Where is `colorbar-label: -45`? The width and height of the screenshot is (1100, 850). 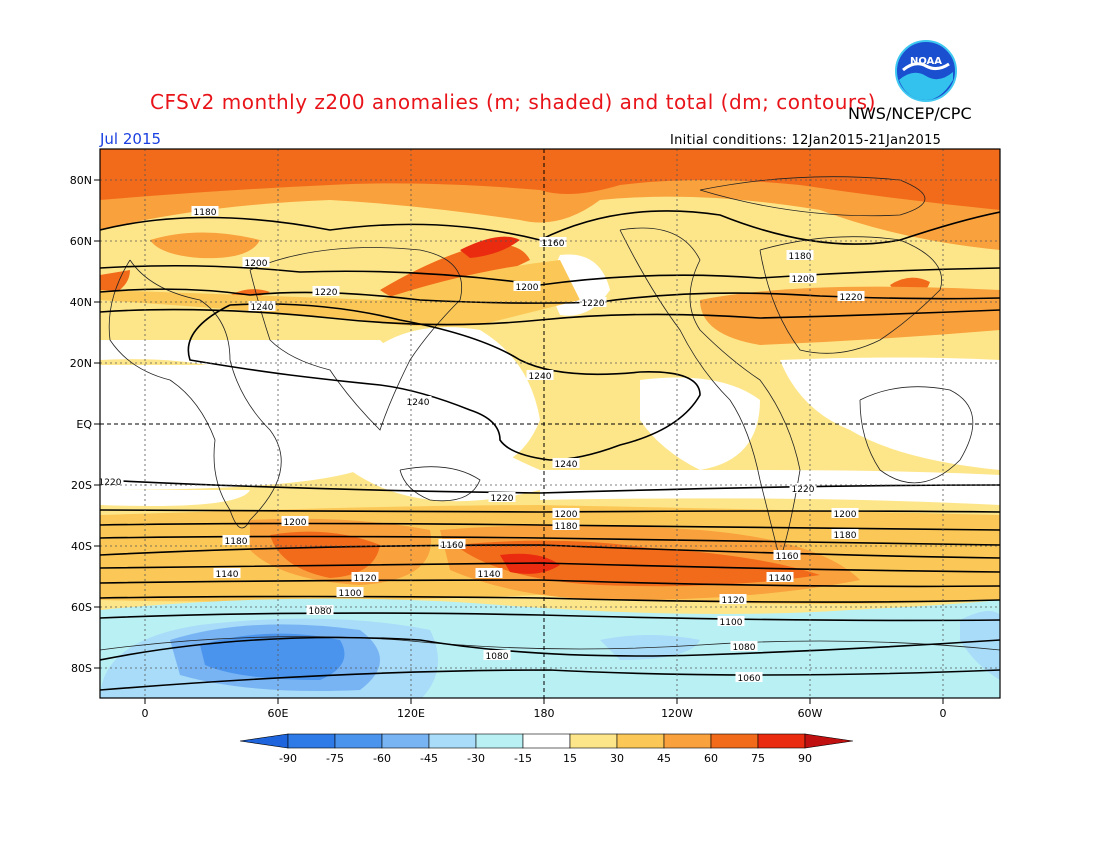 colorbar-label: -45 is located at coordinates (429, 758).